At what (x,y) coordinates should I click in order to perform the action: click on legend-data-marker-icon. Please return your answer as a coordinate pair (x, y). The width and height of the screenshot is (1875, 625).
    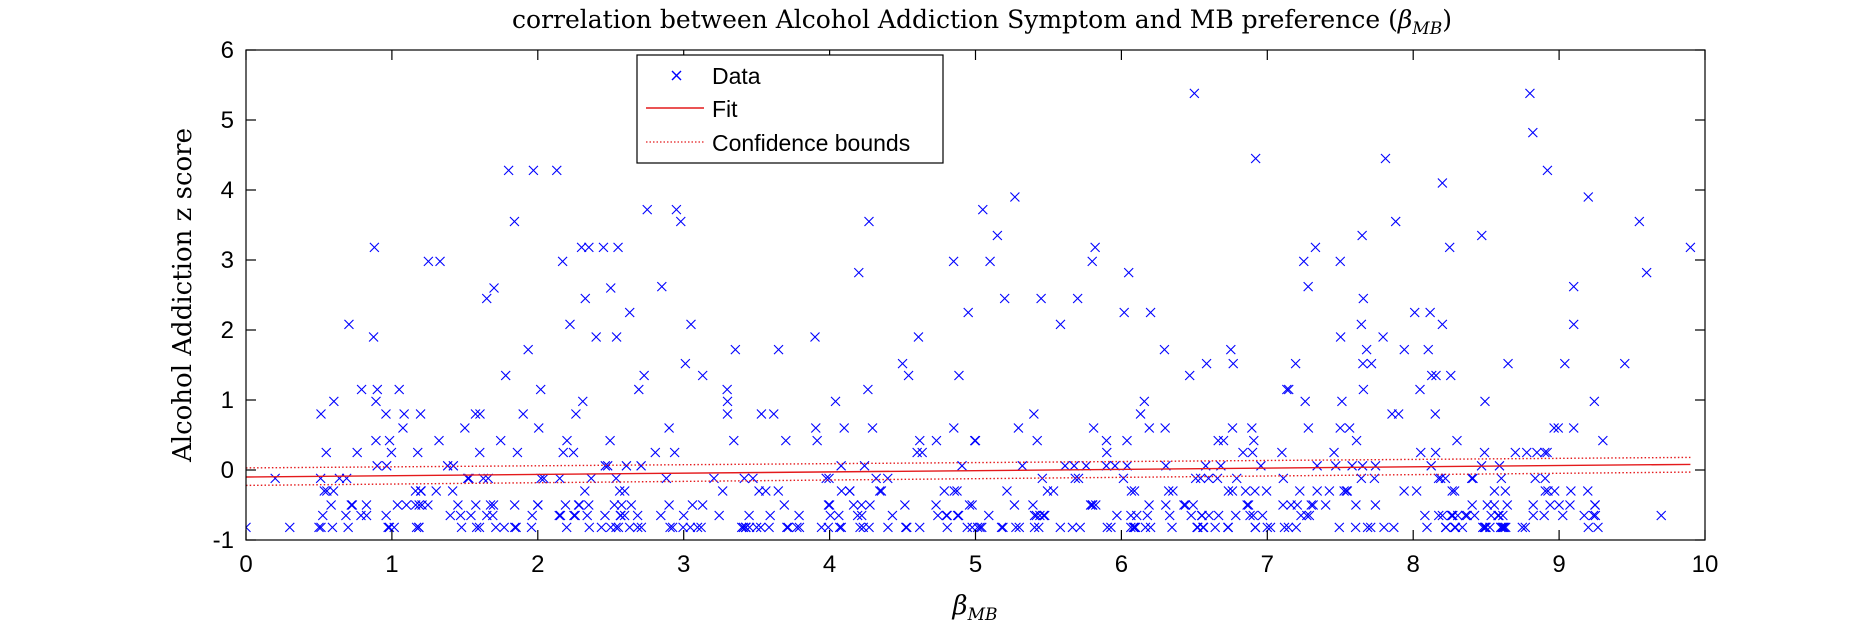
    Looking at the image, I should click on (676, 75).